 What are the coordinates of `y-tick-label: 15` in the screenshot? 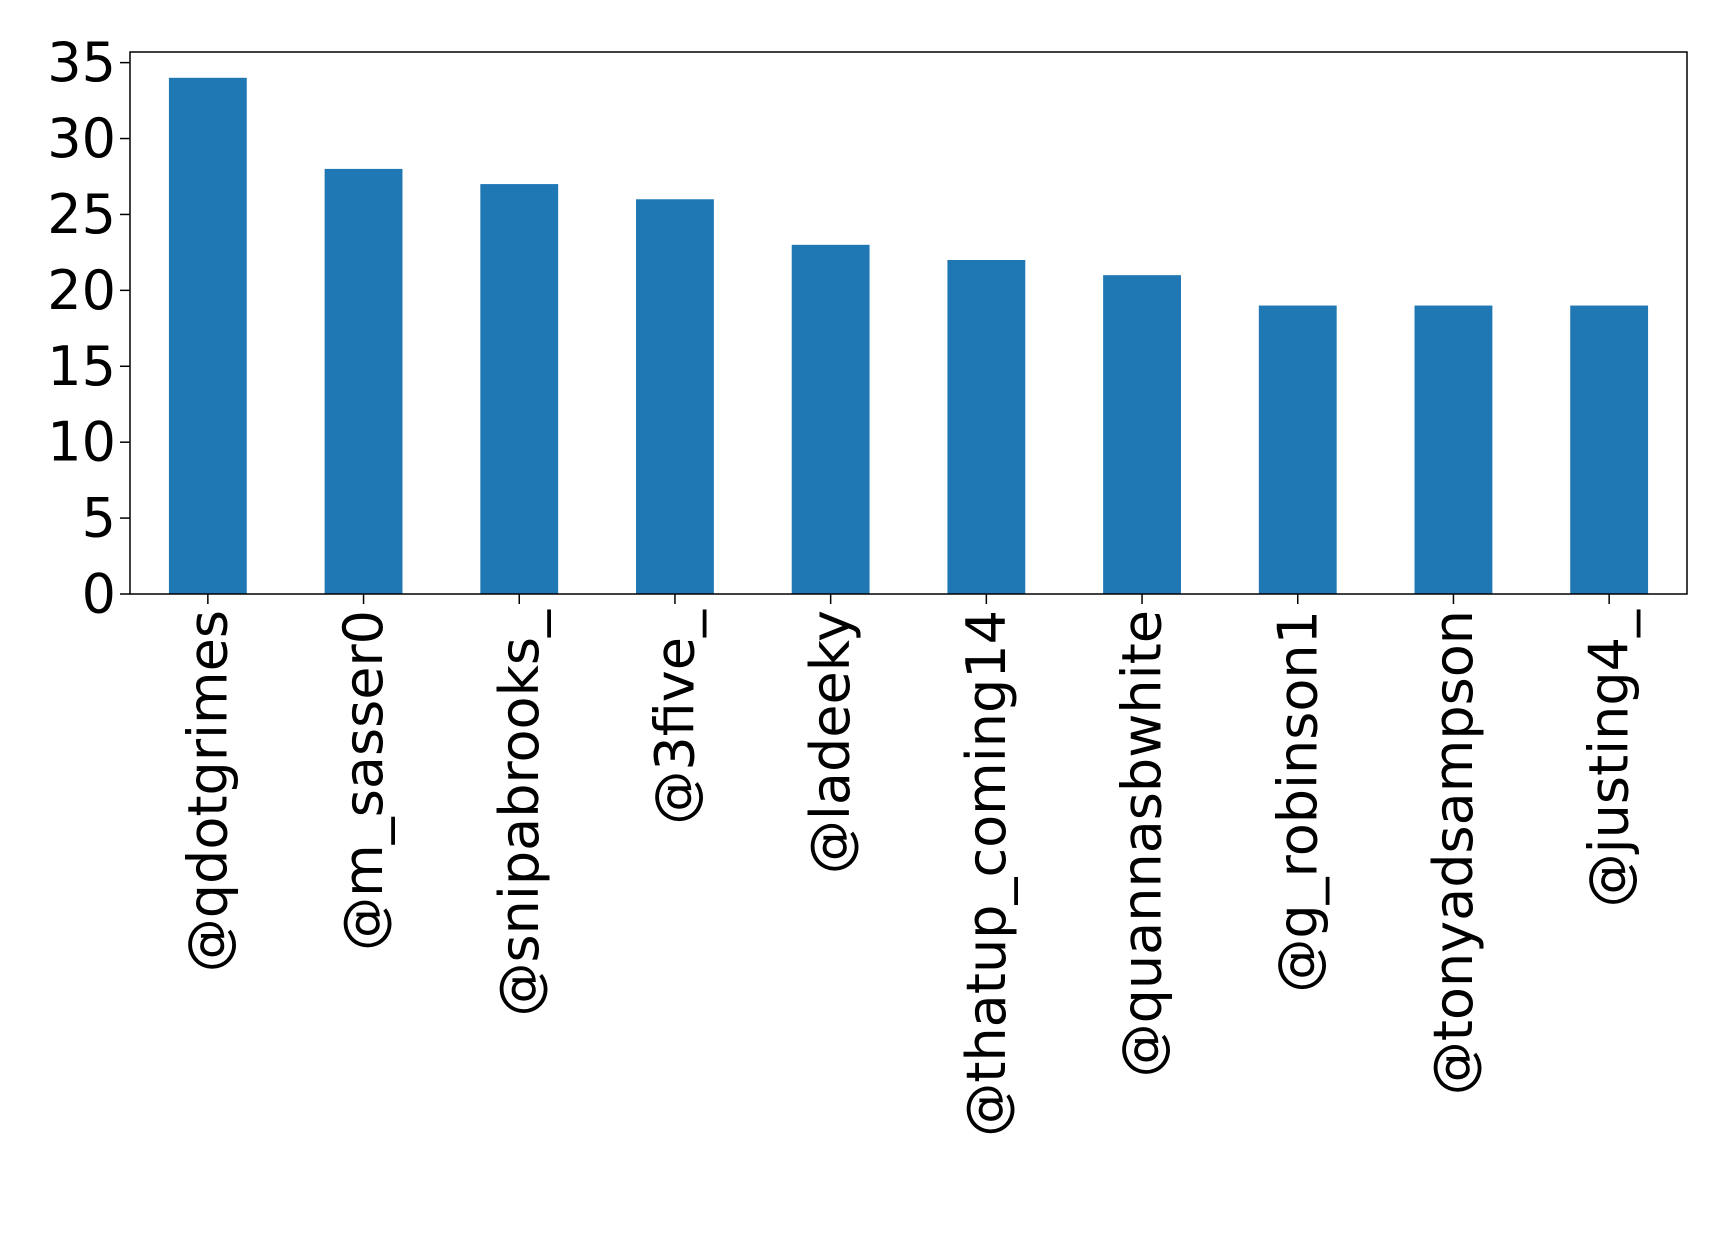 It's located at (81, 366).